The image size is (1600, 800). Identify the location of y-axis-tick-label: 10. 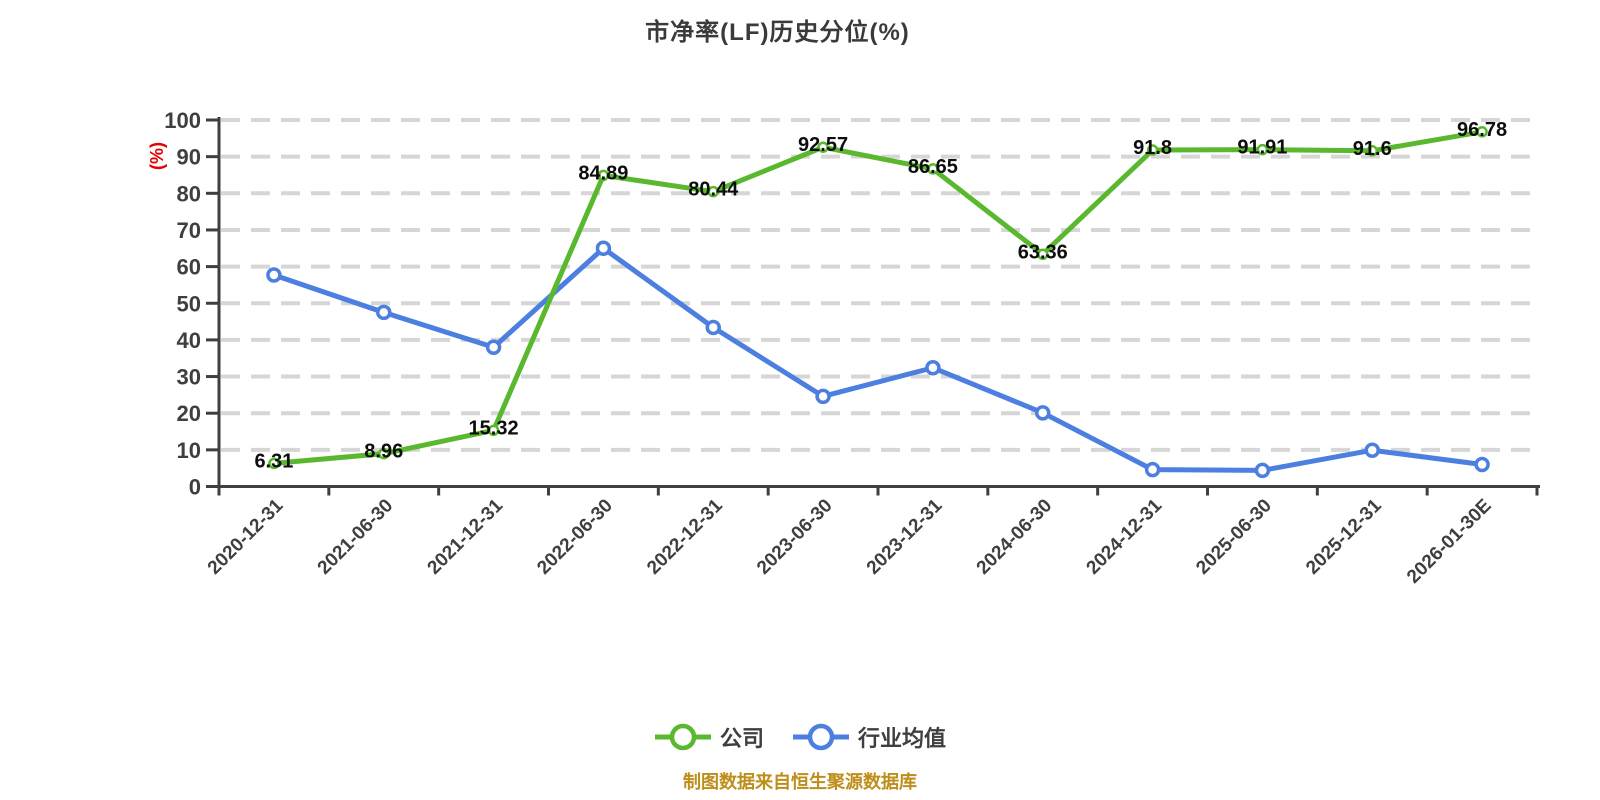
(189, 450).